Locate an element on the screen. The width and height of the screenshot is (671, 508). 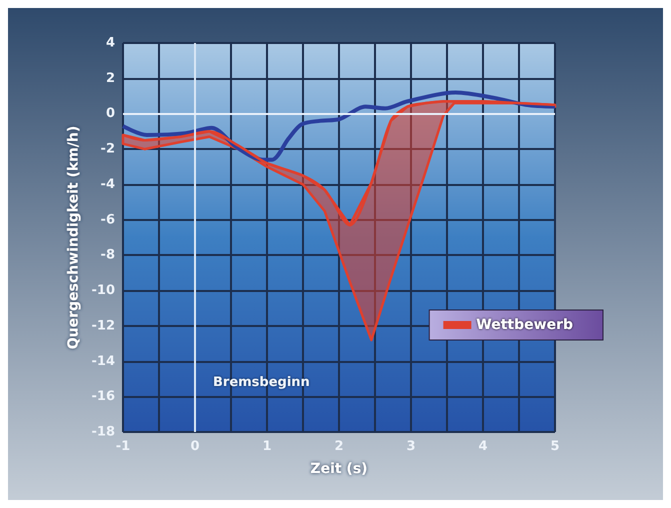
y-tick-label: -6 is located at coordinates (107, 220).